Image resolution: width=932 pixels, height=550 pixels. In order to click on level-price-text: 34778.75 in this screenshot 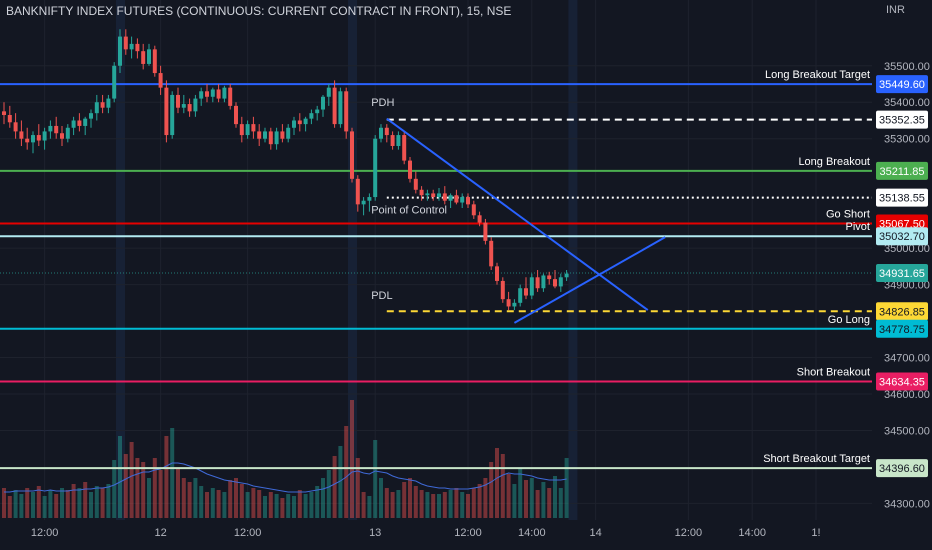, I will do `click(902, 330)`.